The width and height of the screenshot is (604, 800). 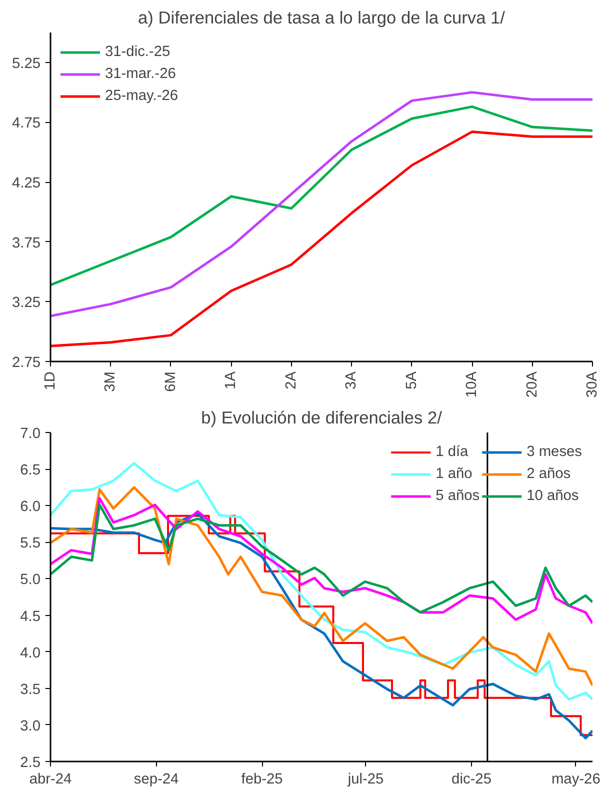 I want to click on y-tick-label: 7.0, so click(x=30, y=434).